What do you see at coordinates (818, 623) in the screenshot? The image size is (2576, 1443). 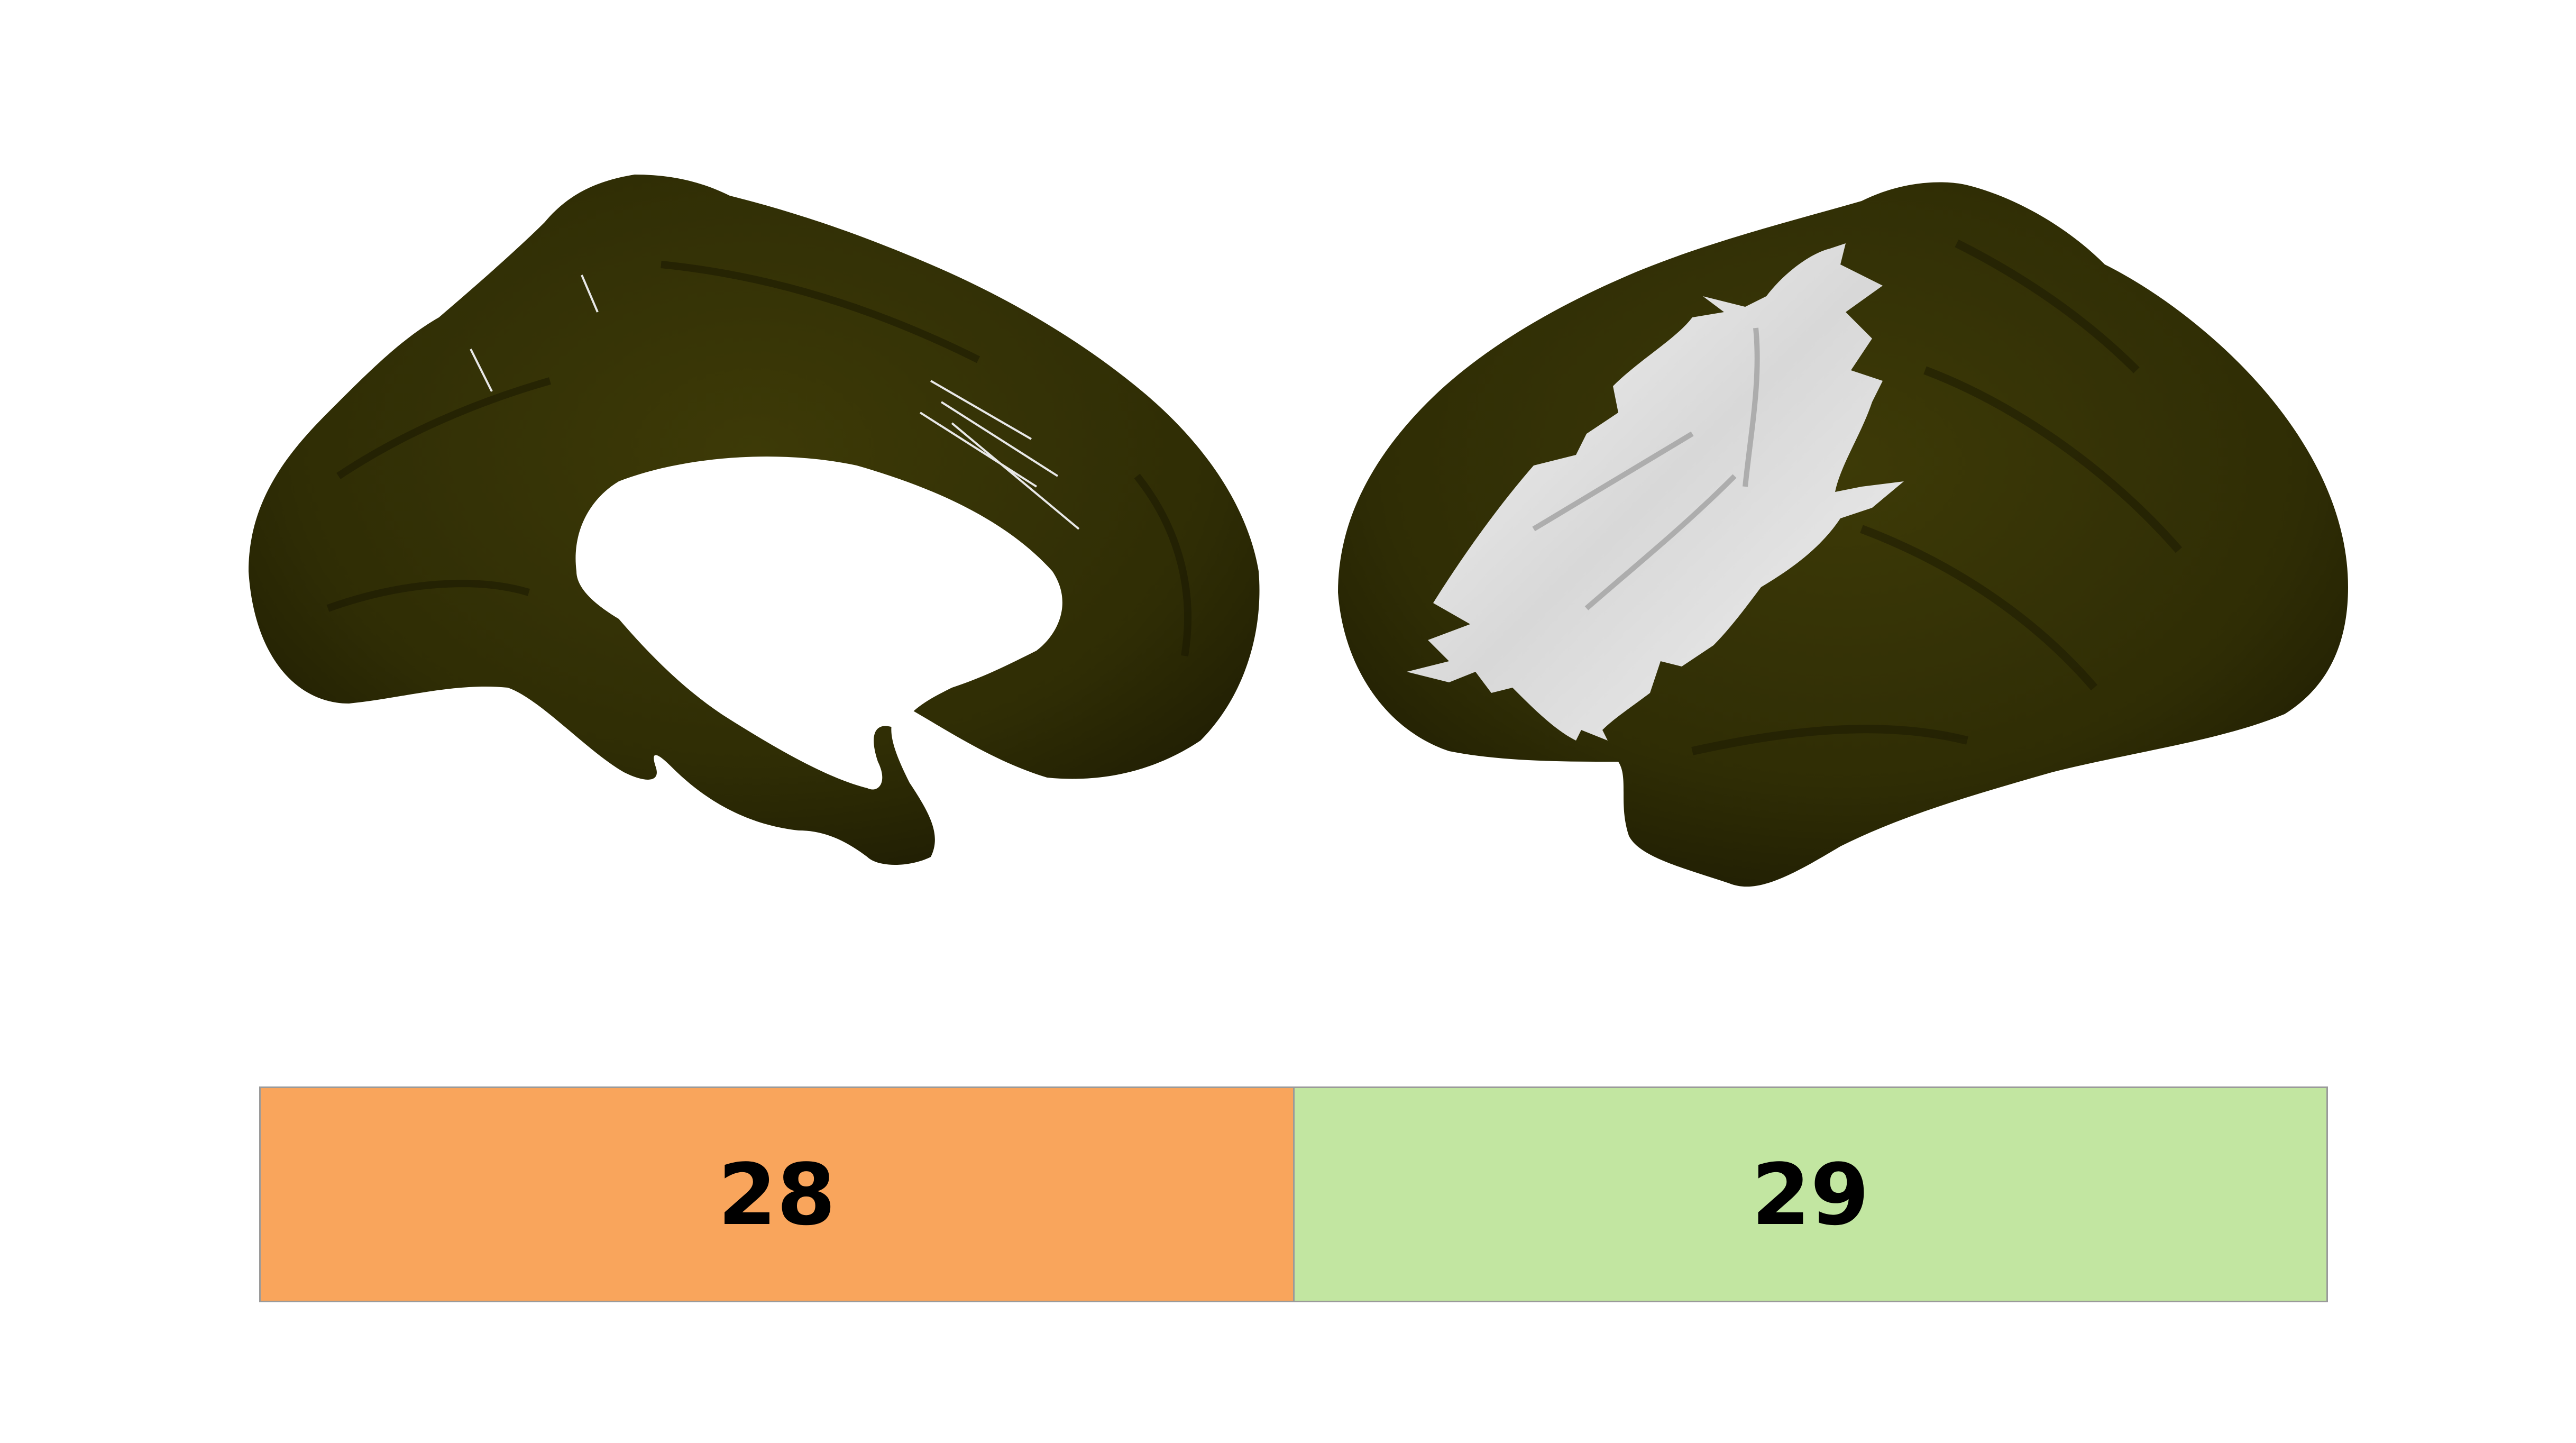 I see `medial-wall-opening` at bounding box center [818, 623].